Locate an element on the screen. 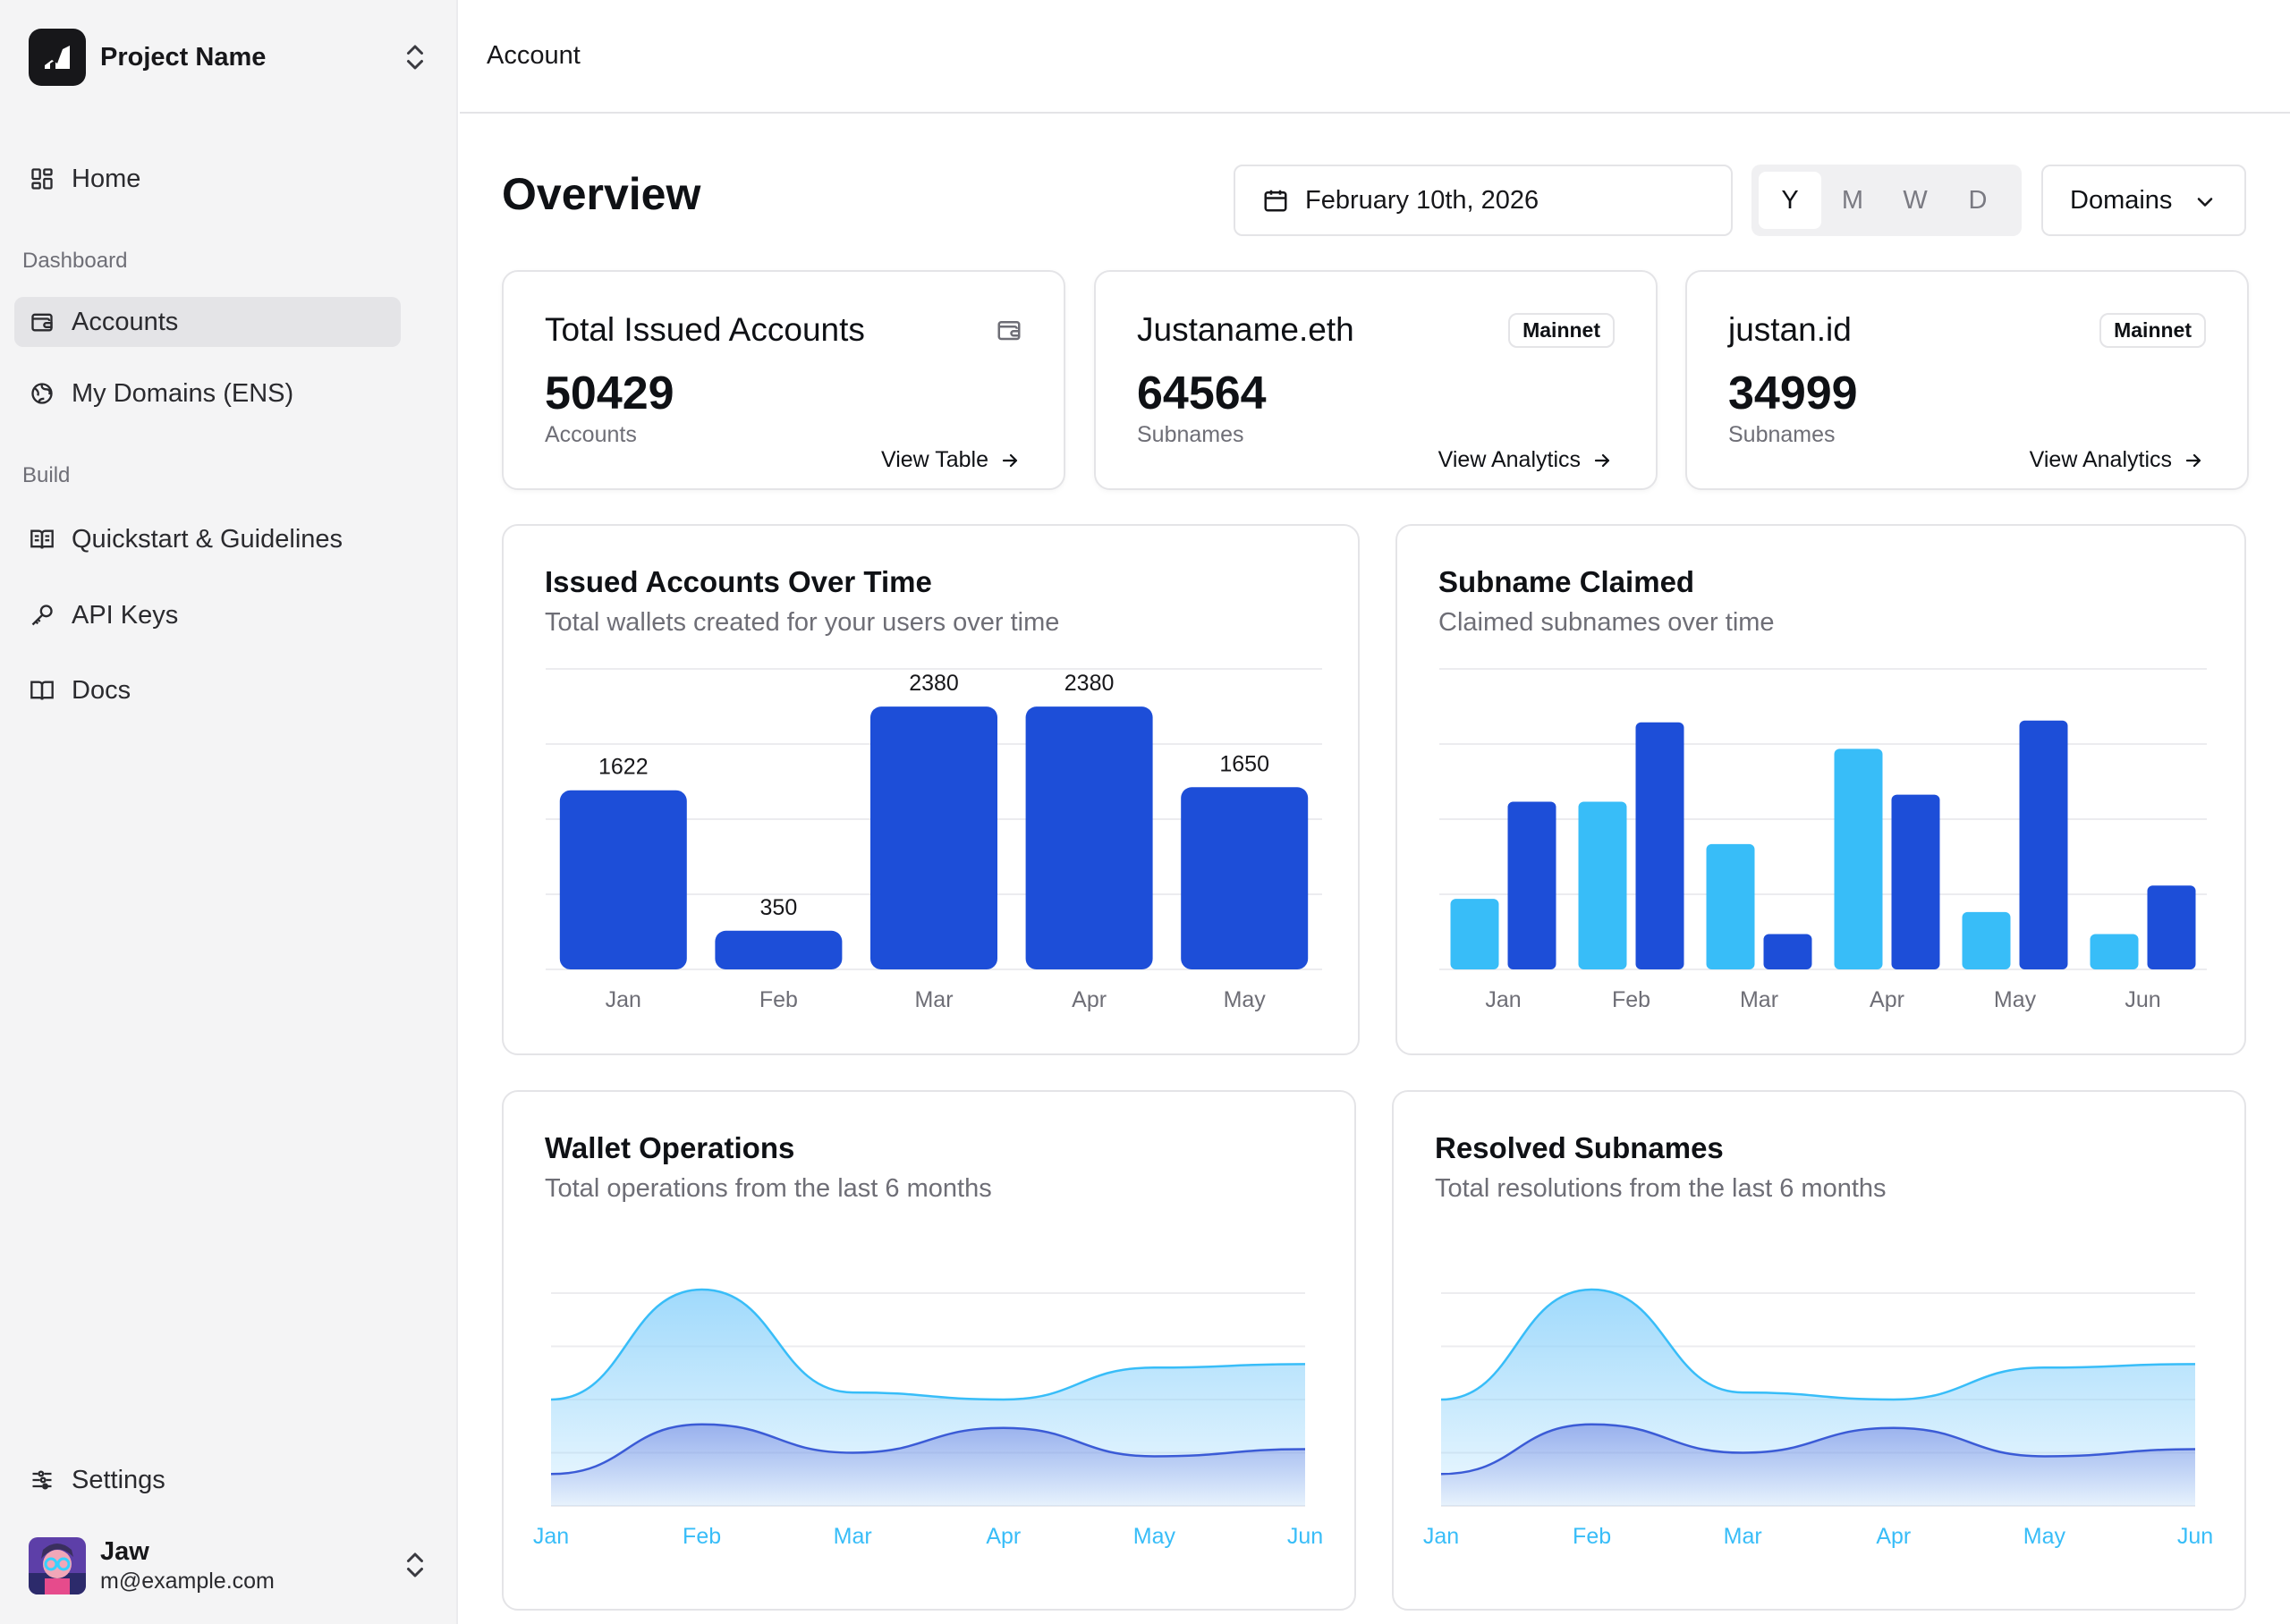 This screenshot has height=1624, width=2290. stat-value: 50429 is located at coordinates (609, 394).